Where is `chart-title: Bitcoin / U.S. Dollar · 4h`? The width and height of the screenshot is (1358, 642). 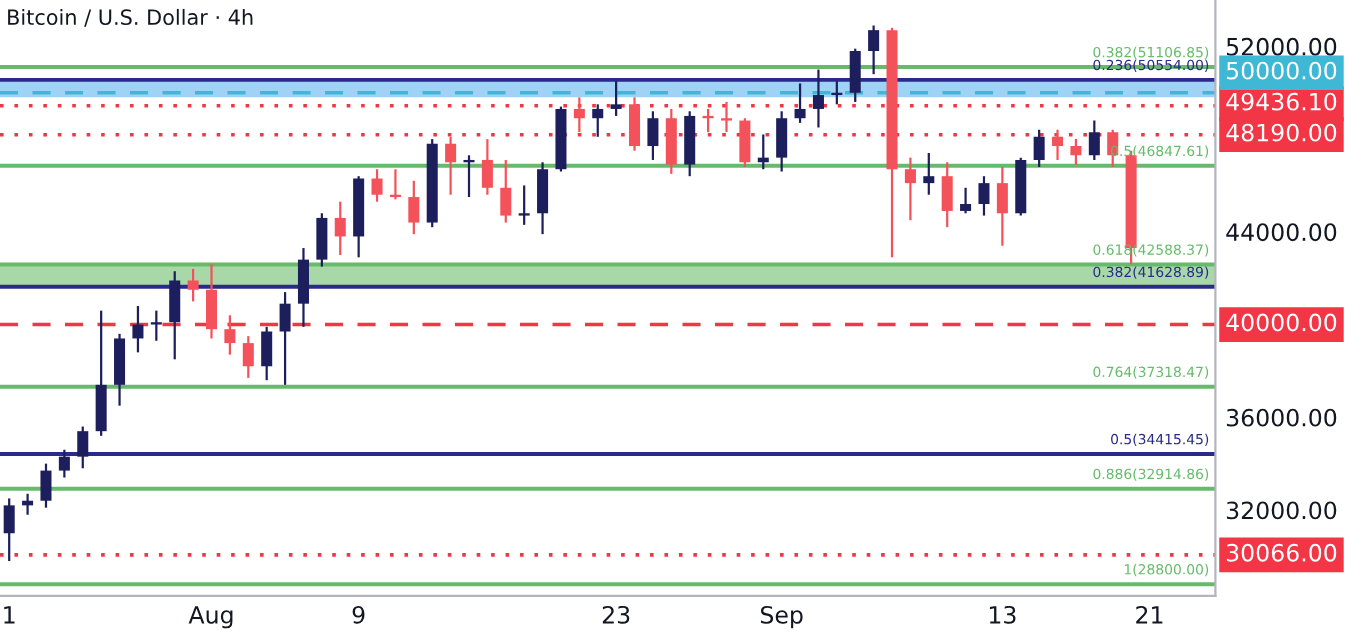 chart-title: Bitcoin / U.S. Dollar · 4h is located at coordinates (130, 17).